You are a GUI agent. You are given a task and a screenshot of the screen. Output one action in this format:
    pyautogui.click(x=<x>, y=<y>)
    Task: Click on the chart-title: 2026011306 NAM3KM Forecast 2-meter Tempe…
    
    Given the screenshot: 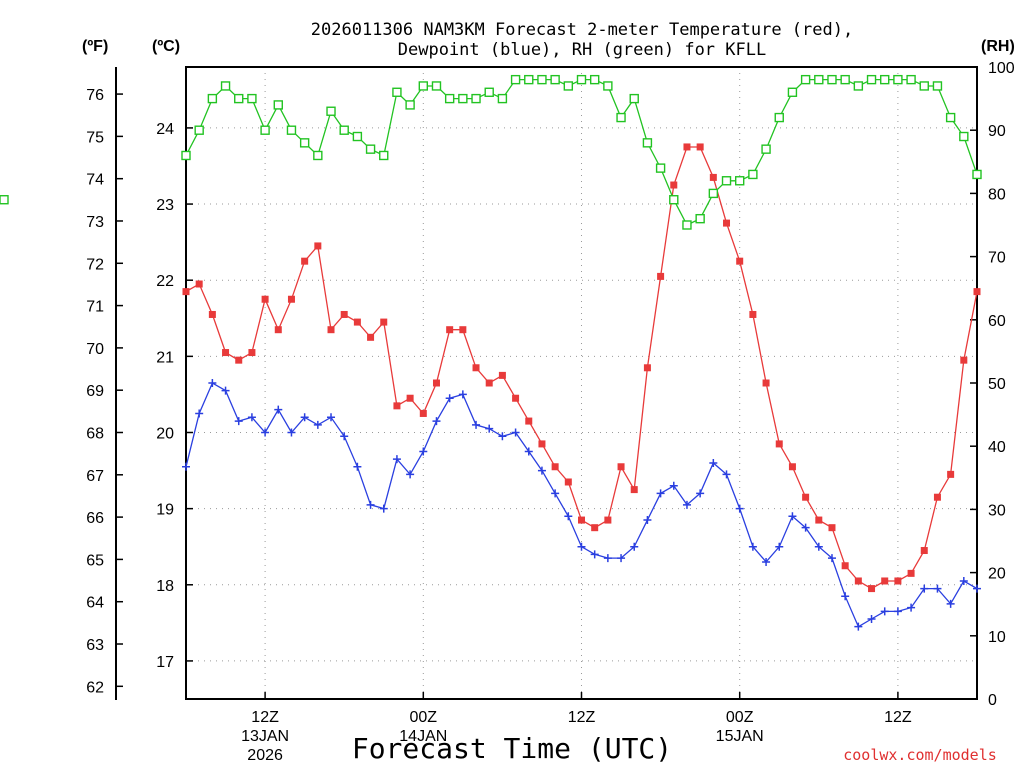 What is the action you would take?
    pyautogui.click(x=582, y=30)
    